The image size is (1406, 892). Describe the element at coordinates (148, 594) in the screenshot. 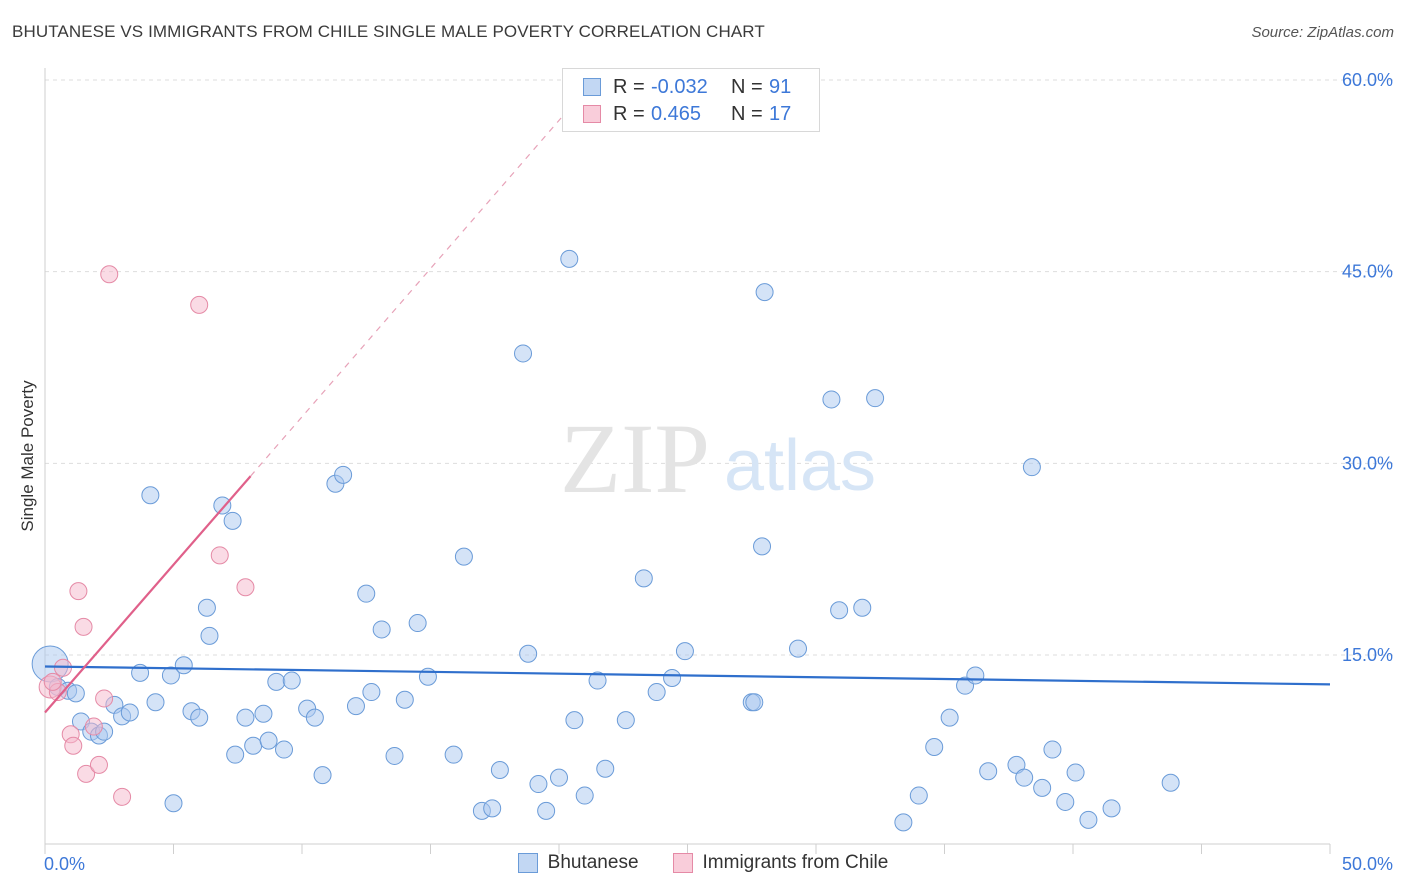

I see `chile-trend-line` at that location.